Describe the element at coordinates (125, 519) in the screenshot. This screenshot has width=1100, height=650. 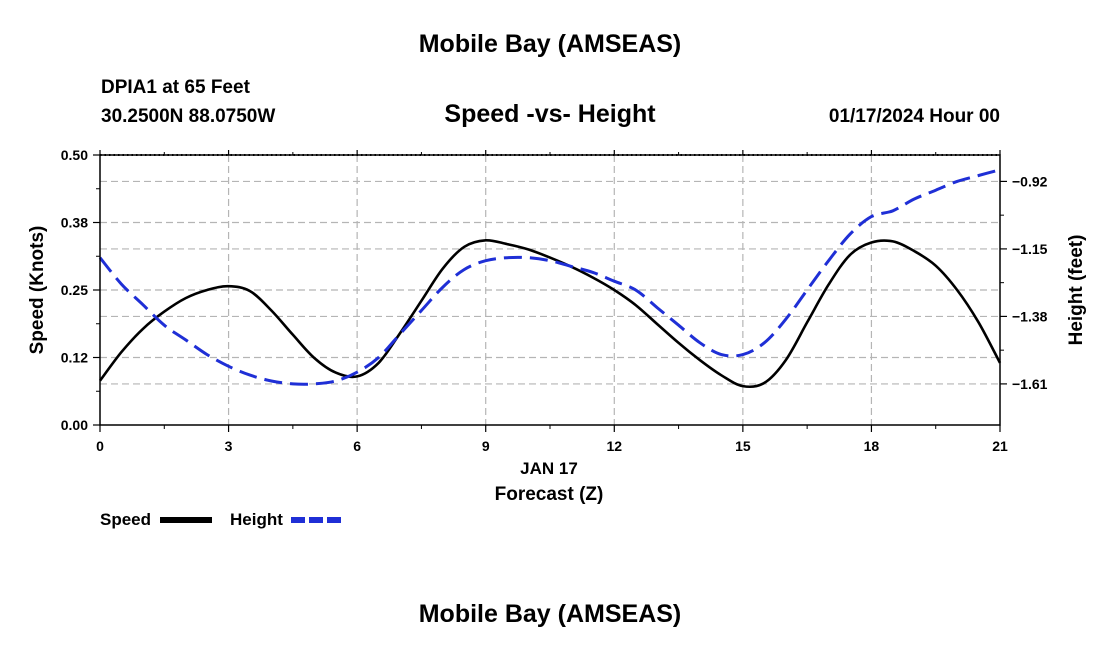
I see `legend-label-speed: Speed` at that location.